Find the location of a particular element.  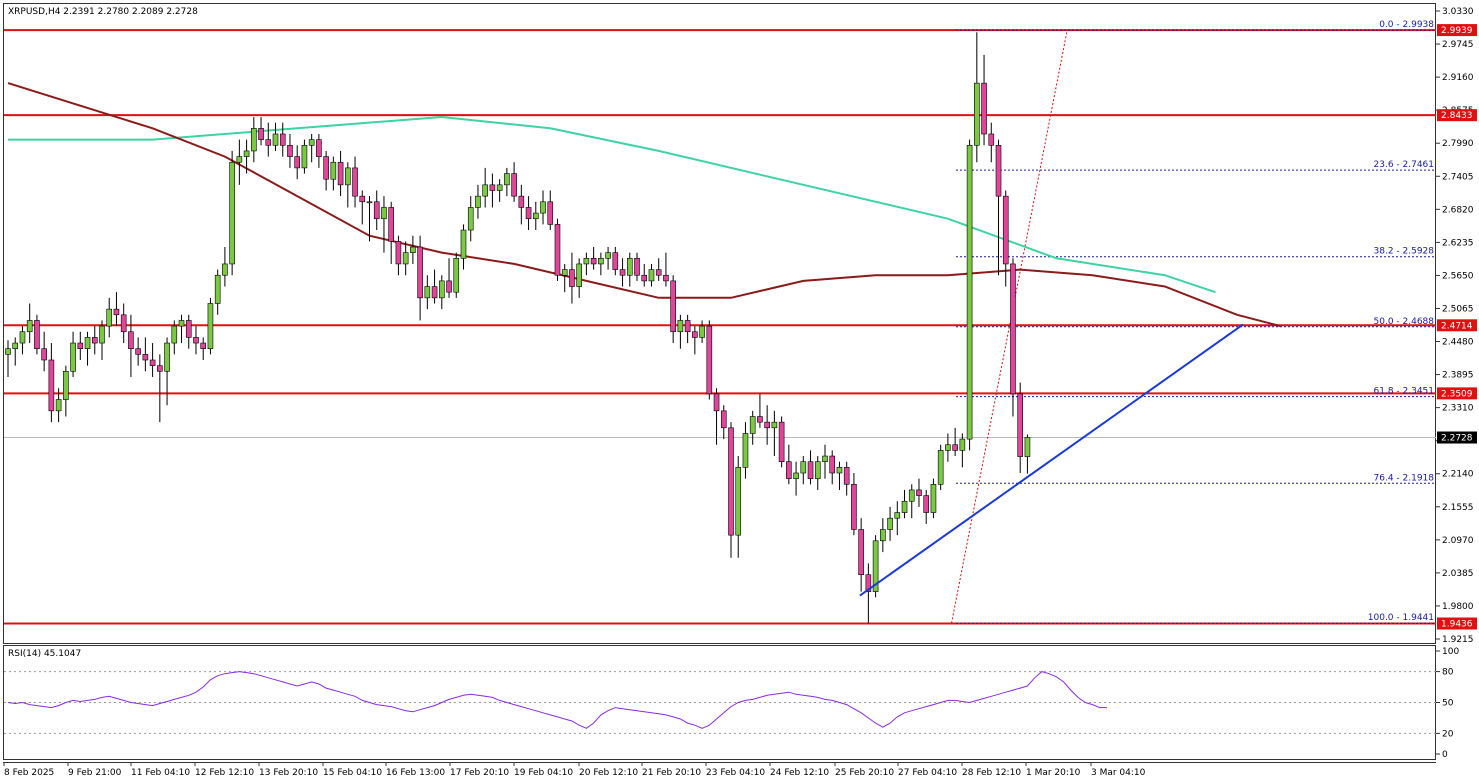

time-tick-label: 3 Mar 04:10 is located at coordinates (1118, 773).